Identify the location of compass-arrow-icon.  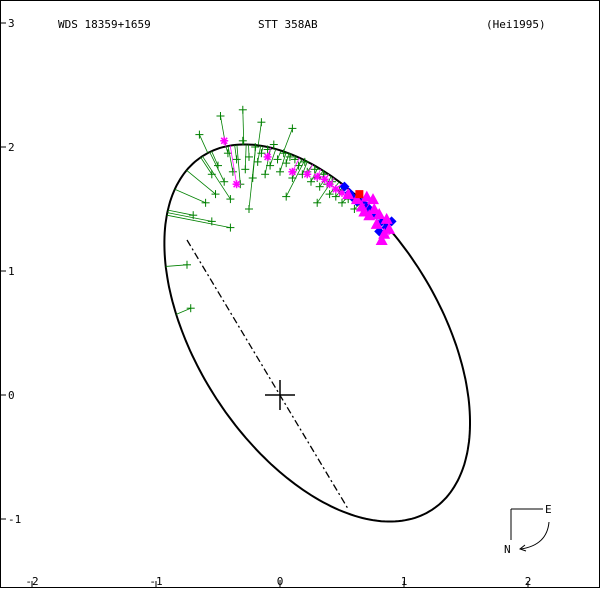
(535, 535).